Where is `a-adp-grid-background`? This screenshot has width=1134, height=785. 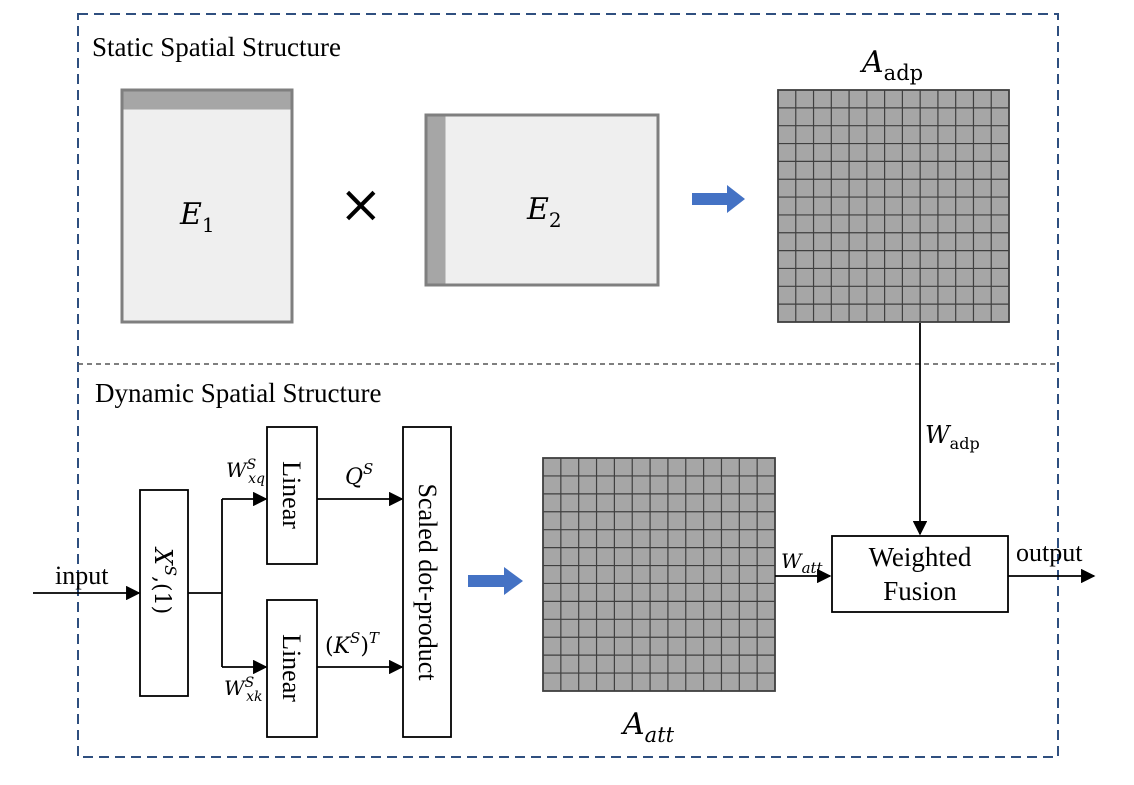
a-adp-grid-background is located at coordinates (893, 206).